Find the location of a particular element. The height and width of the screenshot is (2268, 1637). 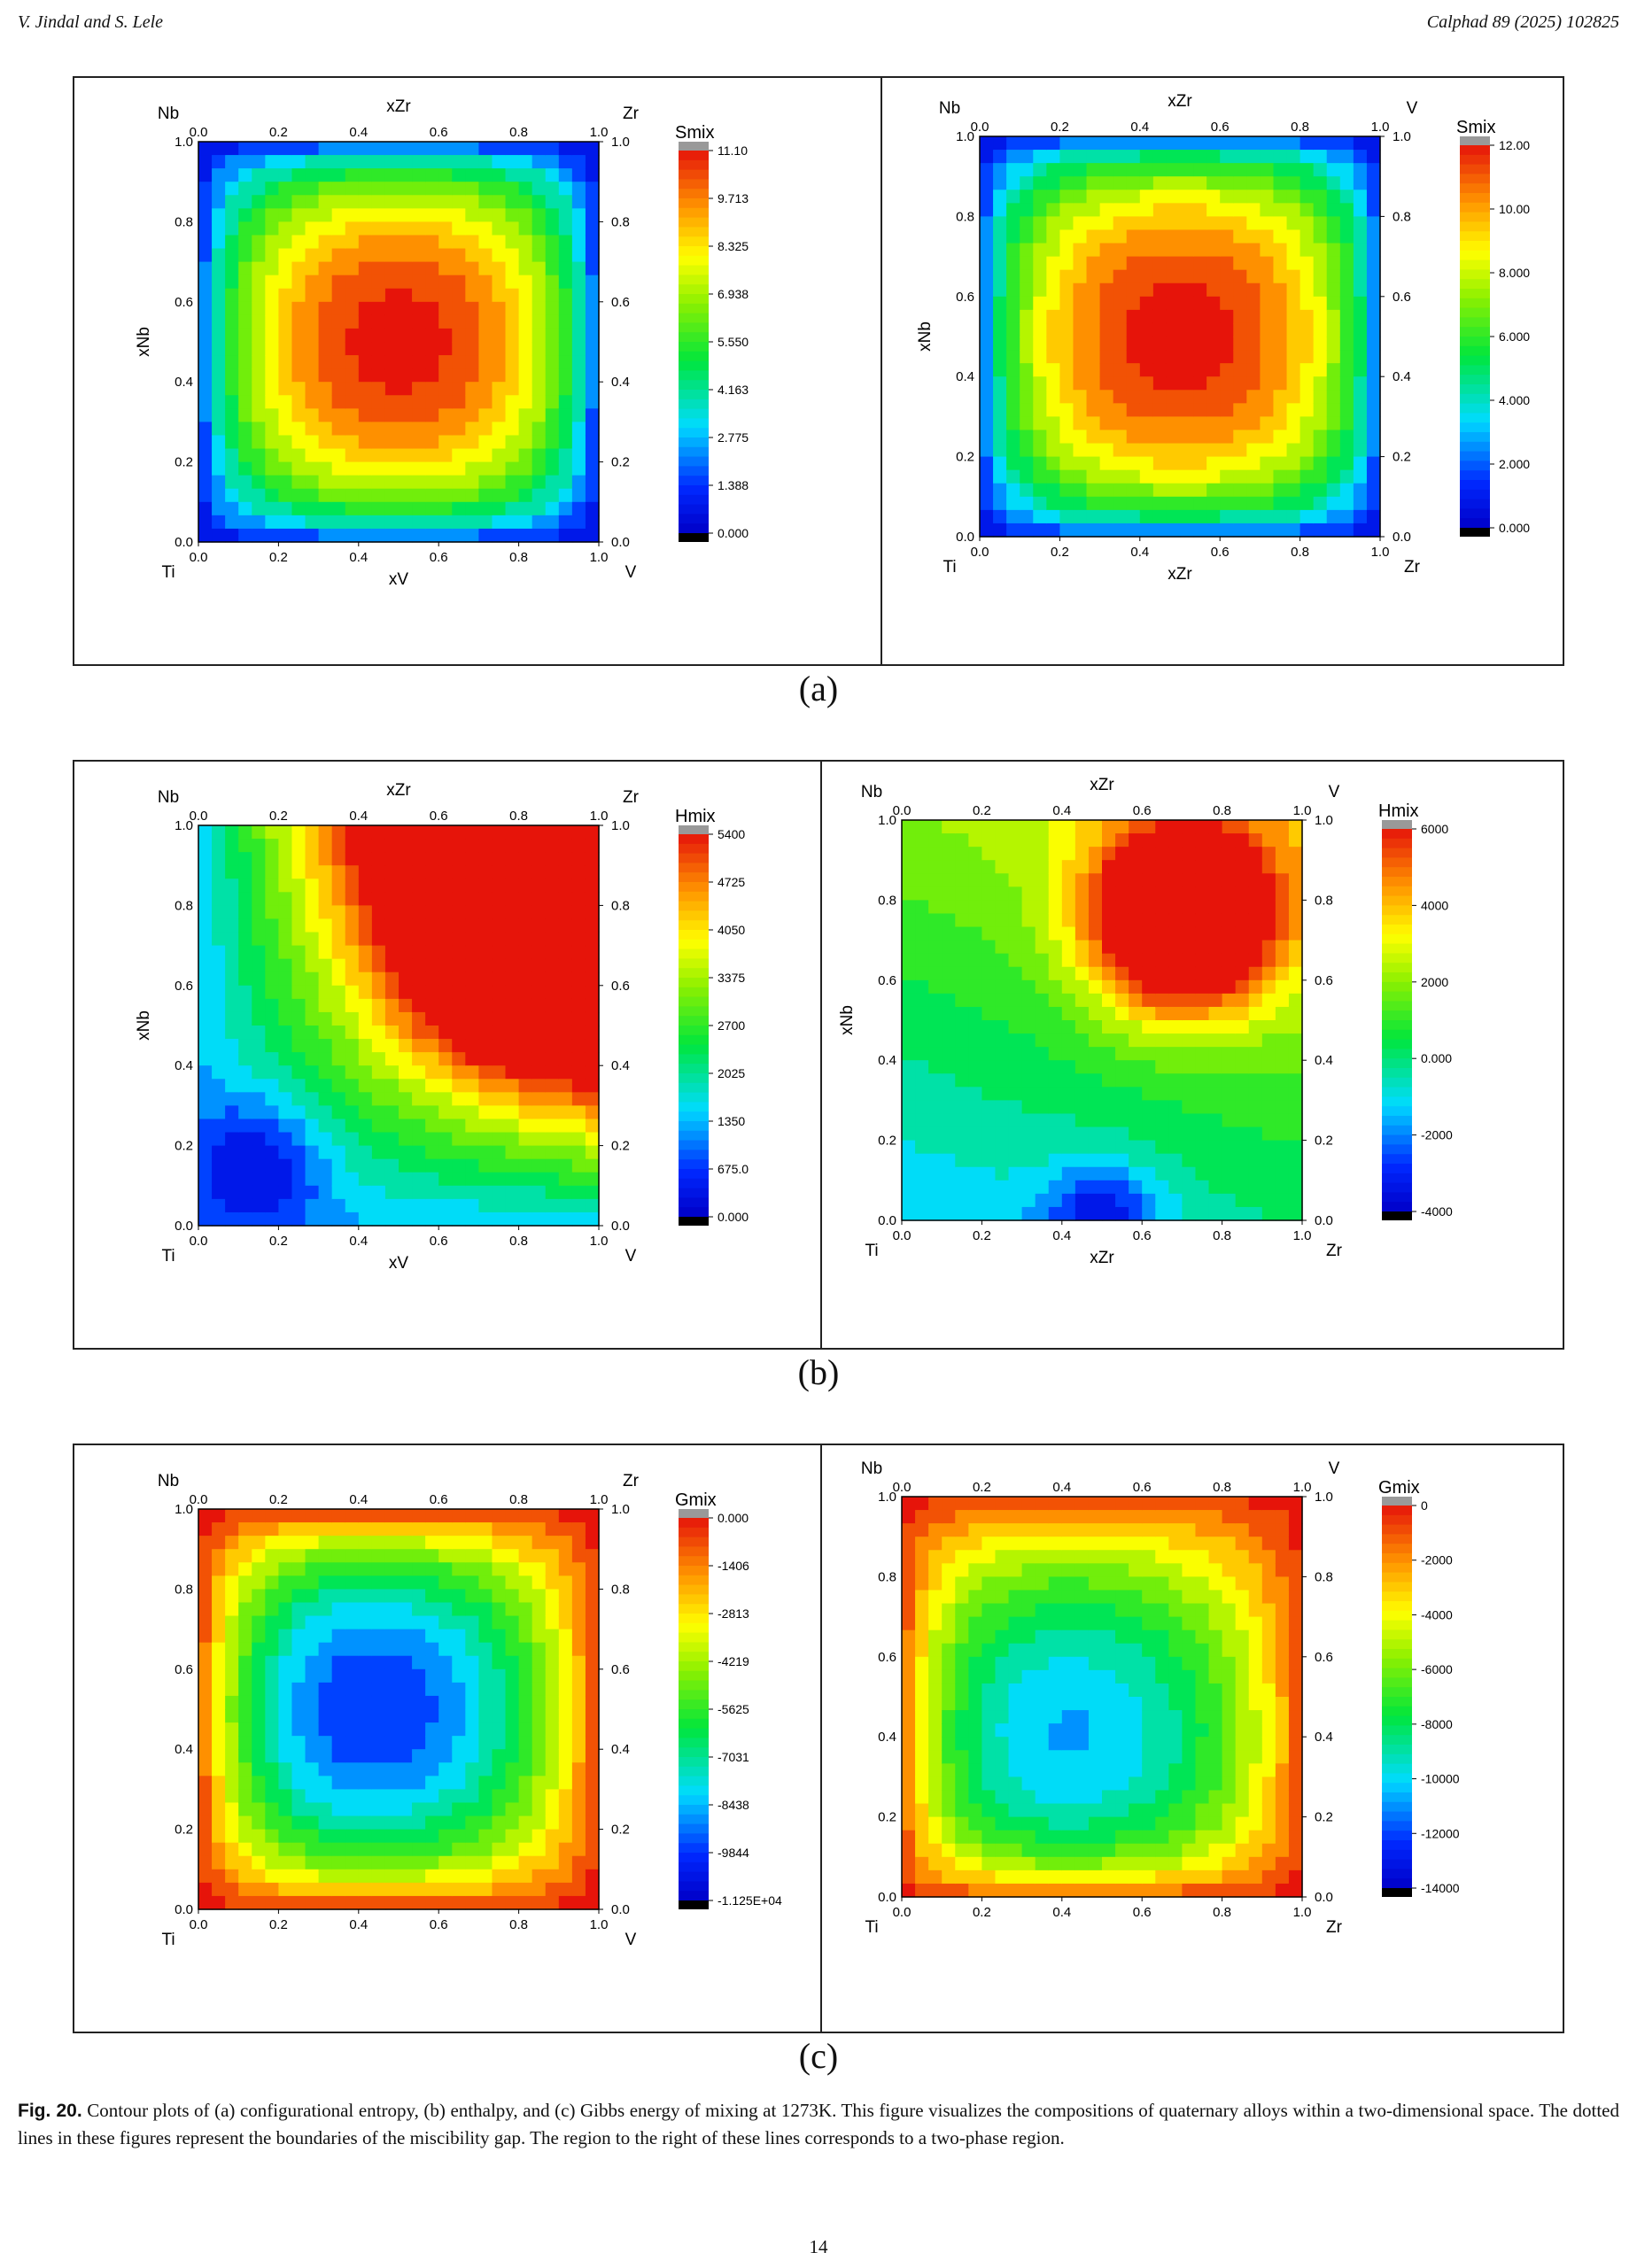

colorbar-underflow is located at coordinates (1397, 1216).